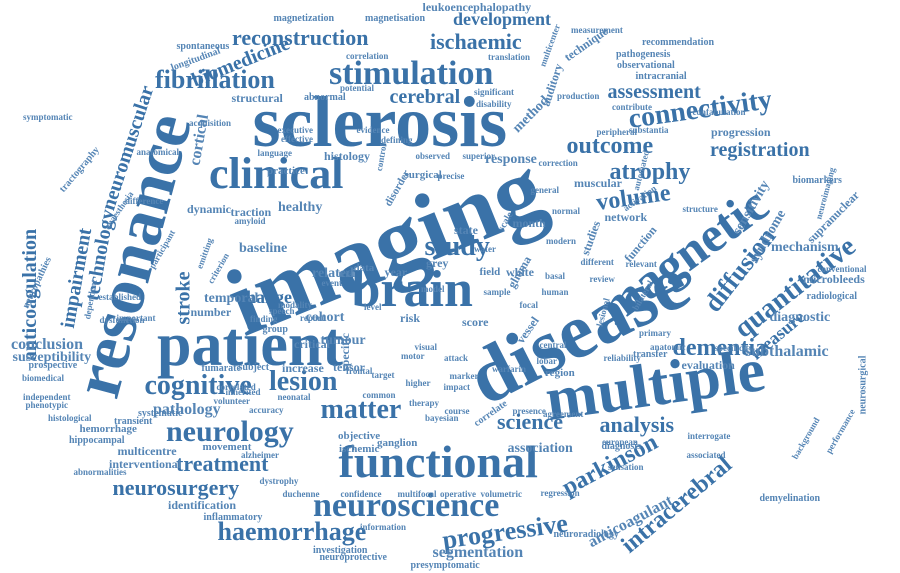  Describe the element at coordinates (221, 368) in the screenshot. I see `word-fumarate: fumarate` at that location.